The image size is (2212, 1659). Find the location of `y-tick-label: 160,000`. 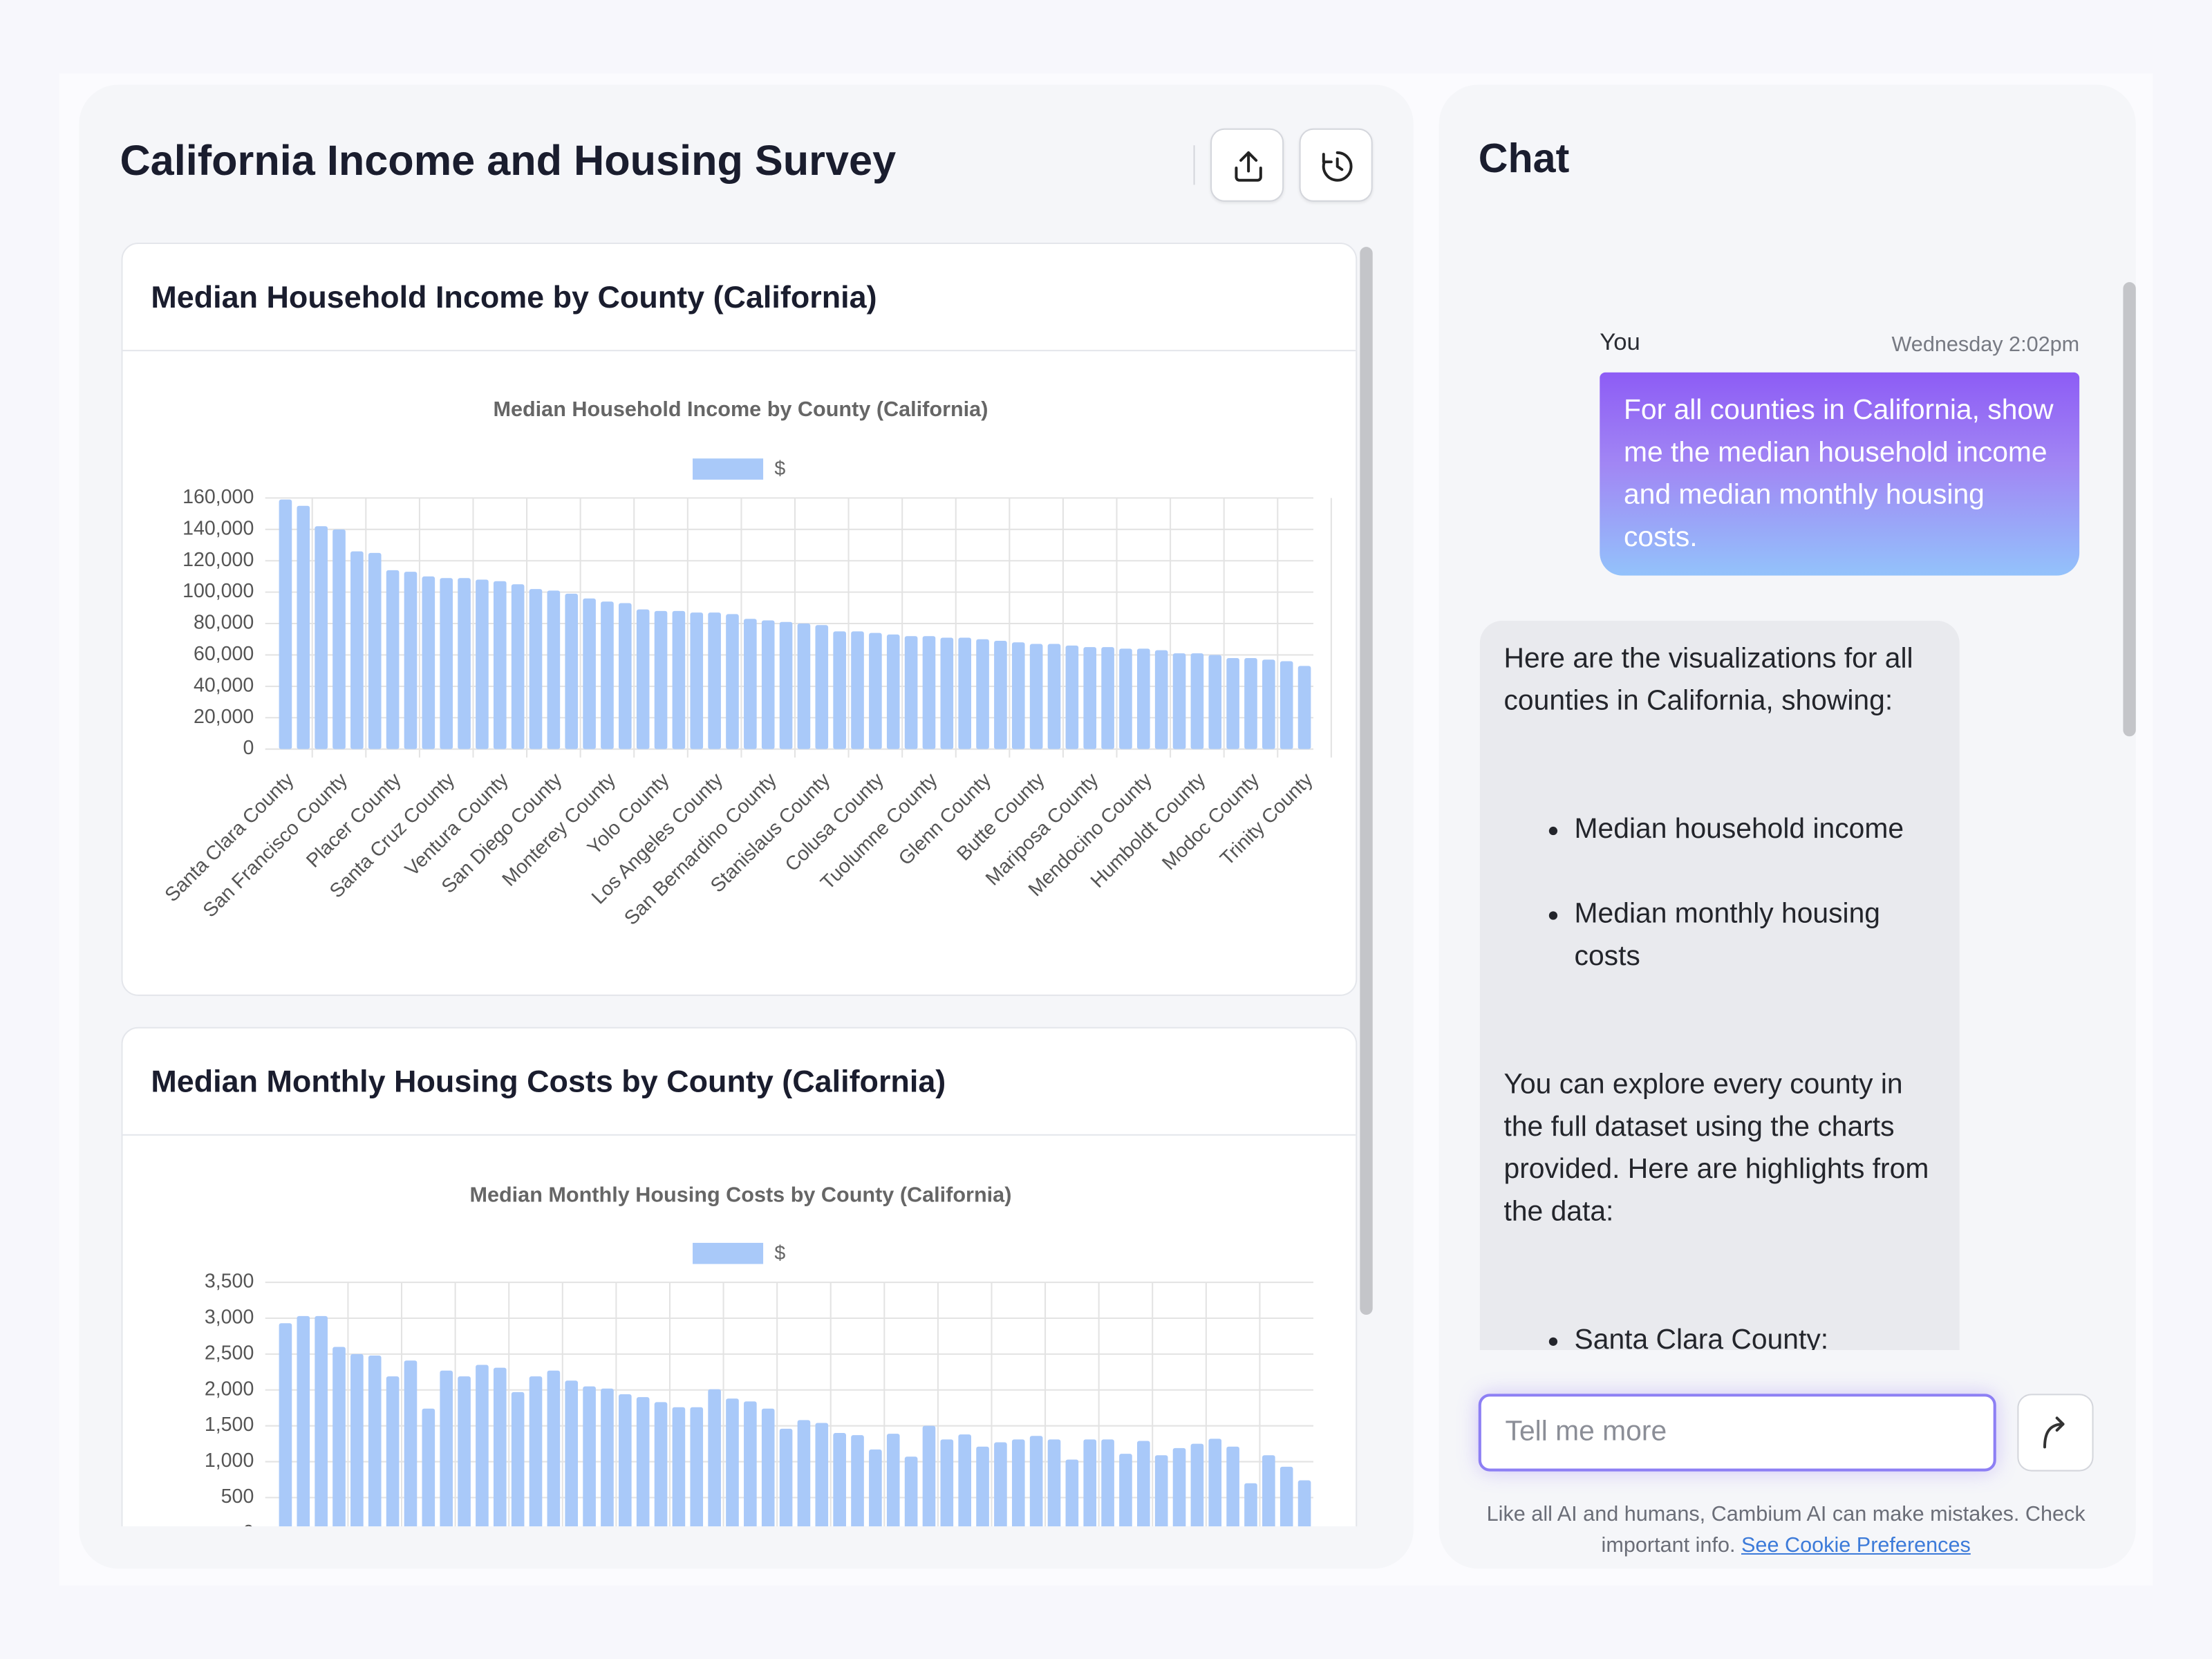

y-tick-label: 160,000 is located at coordinates (218, 497).